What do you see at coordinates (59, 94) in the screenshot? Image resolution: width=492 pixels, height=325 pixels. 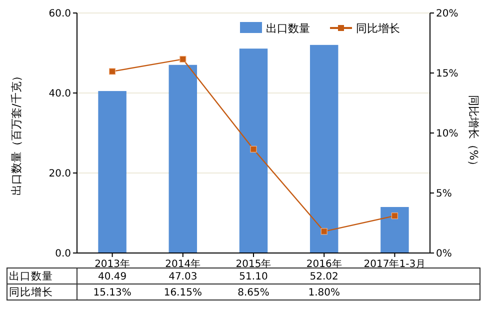 I see `y-tick-label: 40.0` at bounding box center [59, 94].